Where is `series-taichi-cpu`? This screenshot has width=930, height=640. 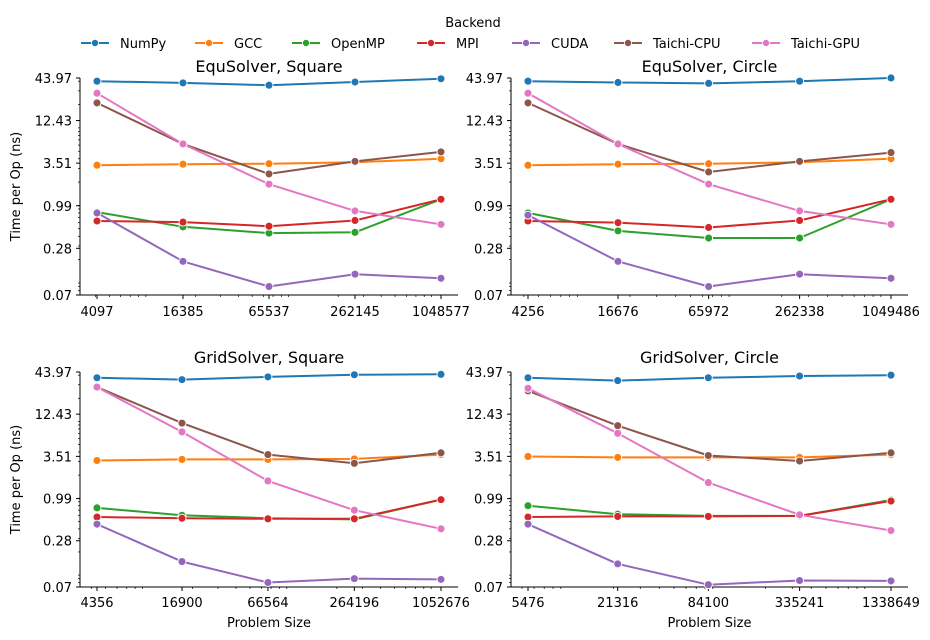 series-taichi-cpu is located at coordinates (709, 426).